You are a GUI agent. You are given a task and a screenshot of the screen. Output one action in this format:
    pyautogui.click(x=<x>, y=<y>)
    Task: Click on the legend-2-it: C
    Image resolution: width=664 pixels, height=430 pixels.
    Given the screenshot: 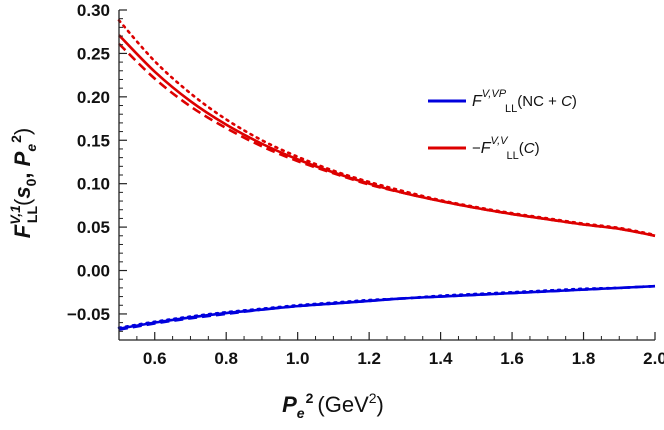 What is the action you would take?
    pyautogui.click(x=529, y=148)
    